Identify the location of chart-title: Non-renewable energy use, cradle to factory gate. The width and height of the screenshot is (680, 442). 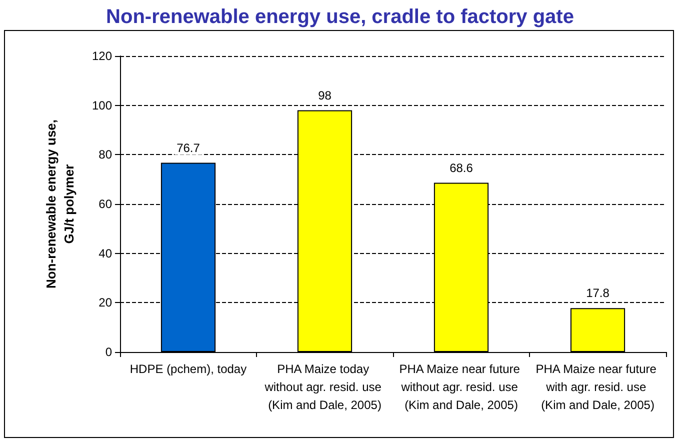
(340, 17).